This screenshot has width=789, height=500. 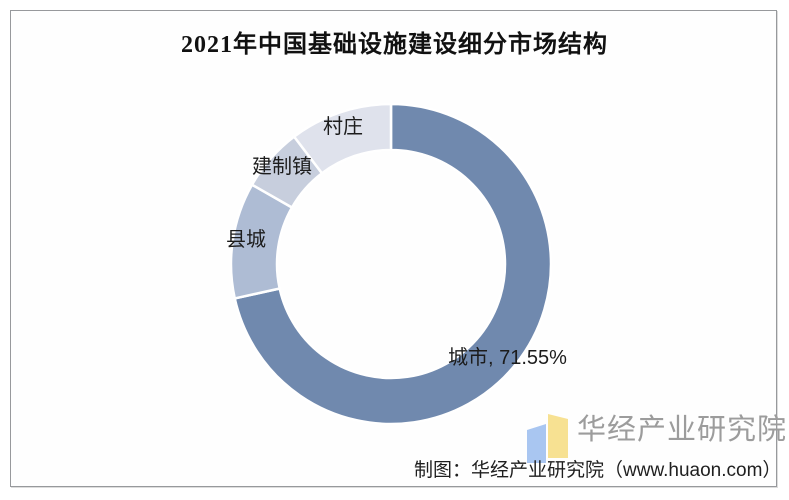 I want to click on logo-text: 华经产业研究院, so click(x=682, y=430).